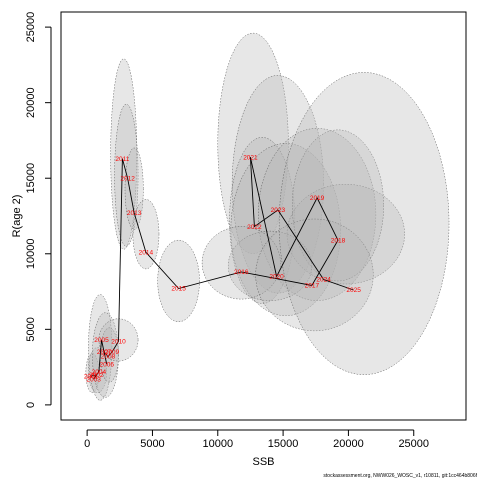 This screenshot has width=480, height=480. Describe the element at coordinates (38, 210) in the screenshot. I see `y-axis: 0 5000 10000 15000 20000 25000` at that location.